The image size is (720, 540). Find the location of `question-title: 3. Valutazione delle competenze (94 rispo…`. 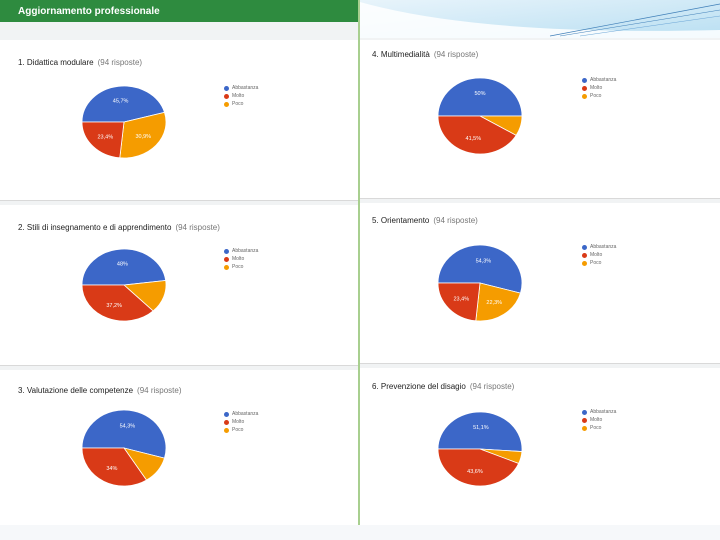

question-title: 3. Valutazione delle competenze (94 rispo… is located at coordinates (100, 390).